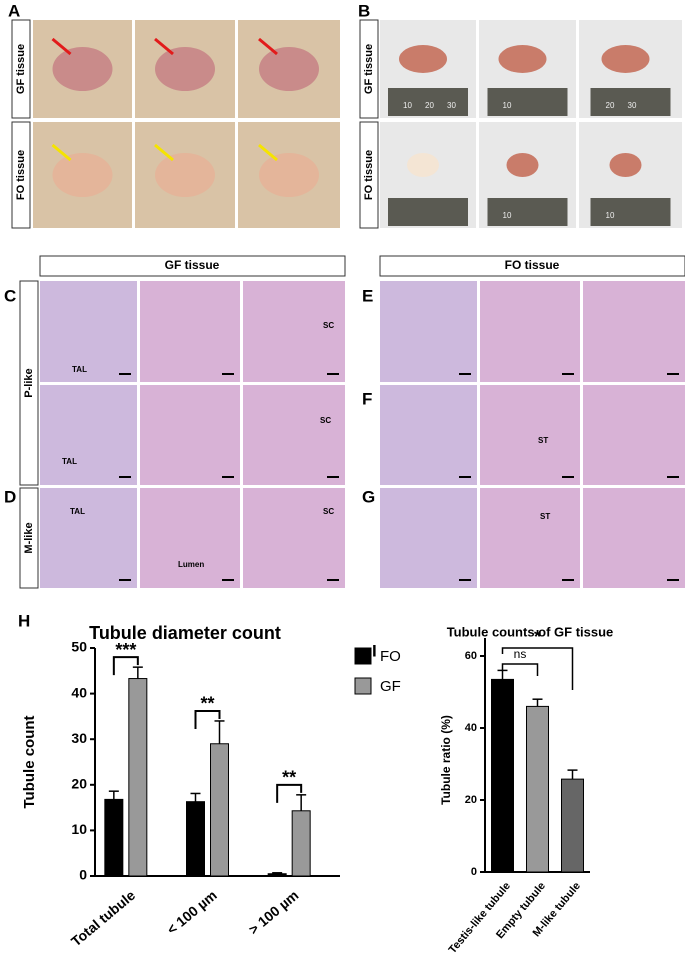 The width and height of the screenshot is (685, 967). What do you see at coordinates (530, 631) in the screenshot?
I see `chart-title: Tubule counts of GF tissue` at bounding box center [530, 631].